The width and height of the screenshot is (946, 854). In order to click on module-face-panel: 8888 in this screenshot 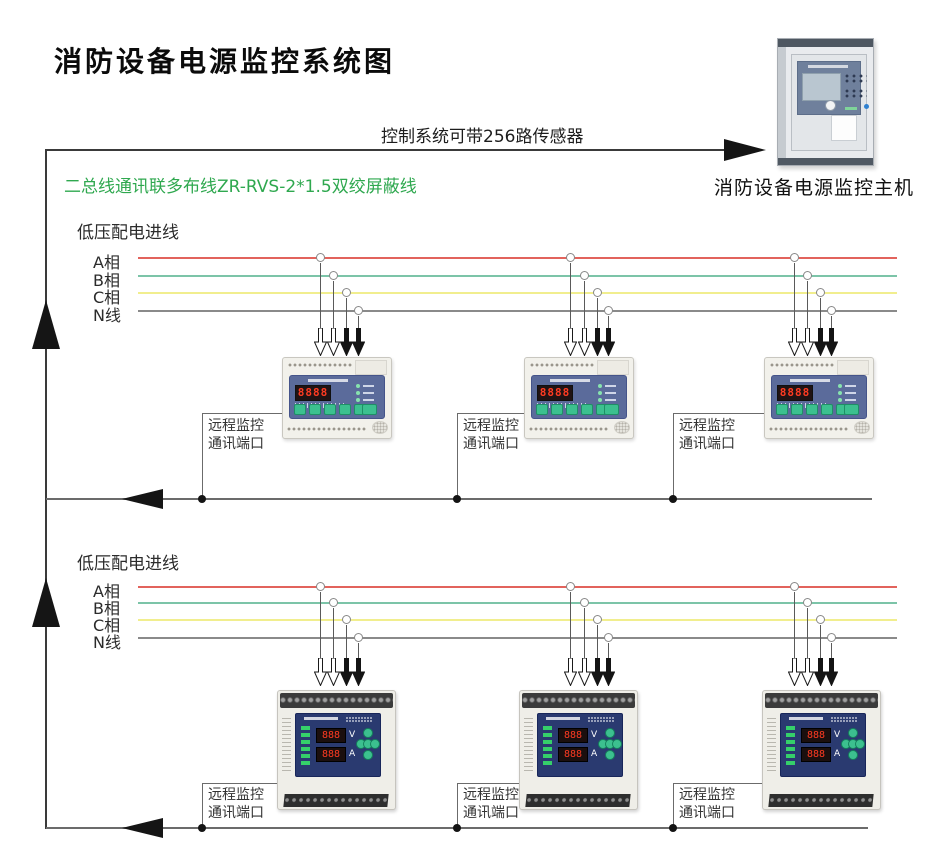, I will do `click(819, 397)`.